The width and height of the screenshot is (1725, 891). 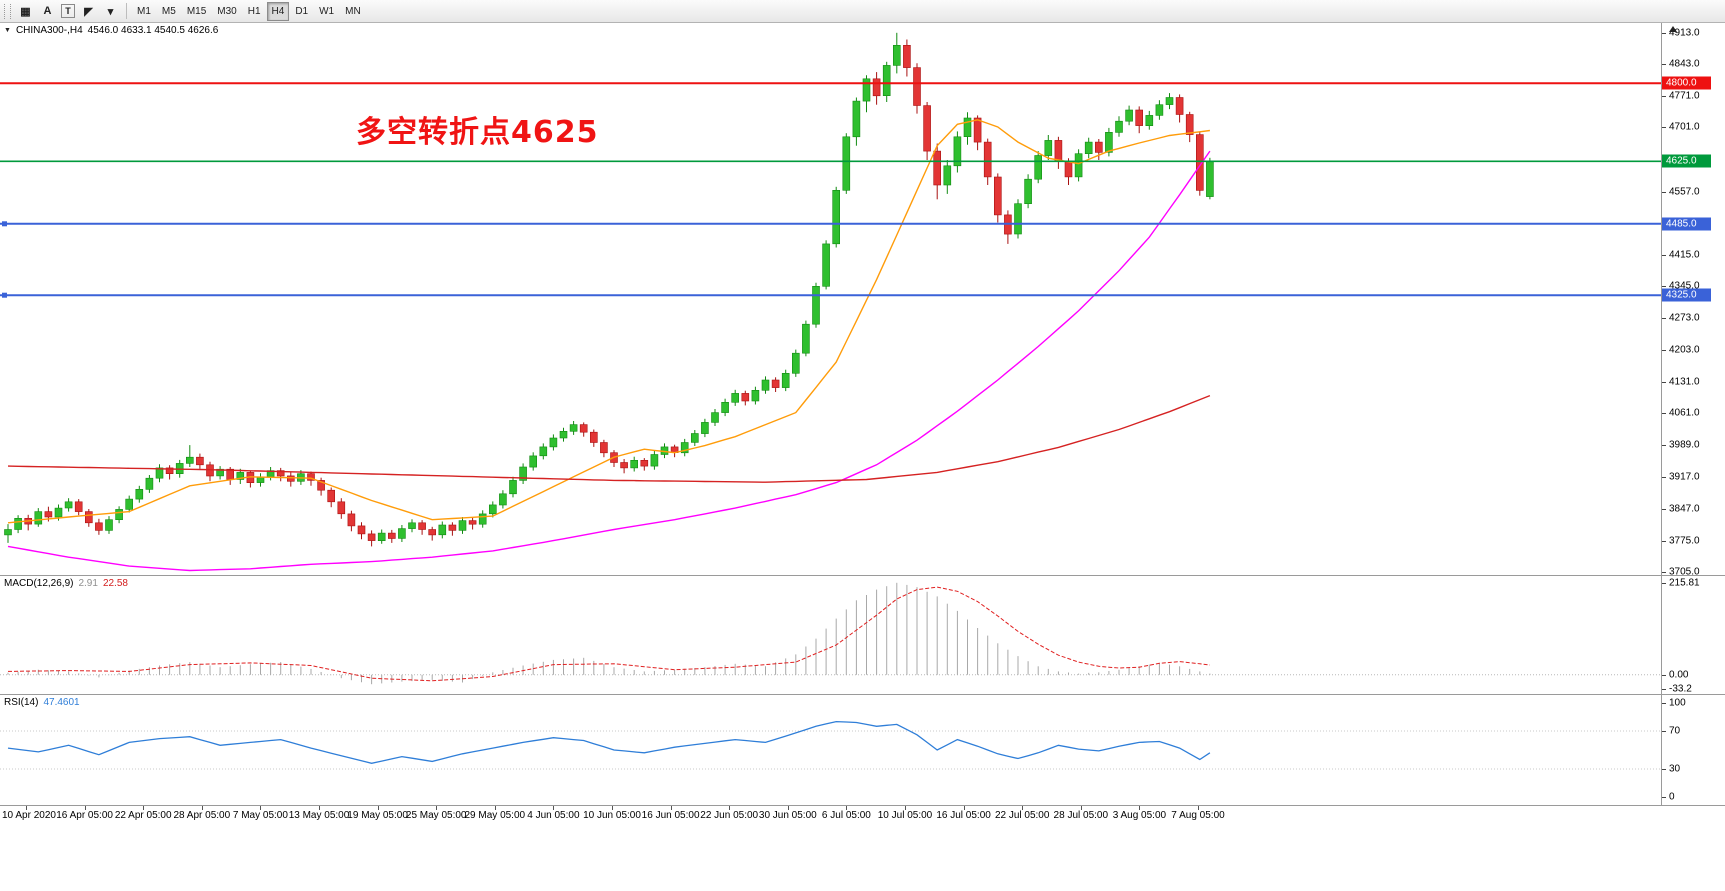 I want to click on time-axis-label: 28 Jul 05:00, so click(x=1081, y=815).